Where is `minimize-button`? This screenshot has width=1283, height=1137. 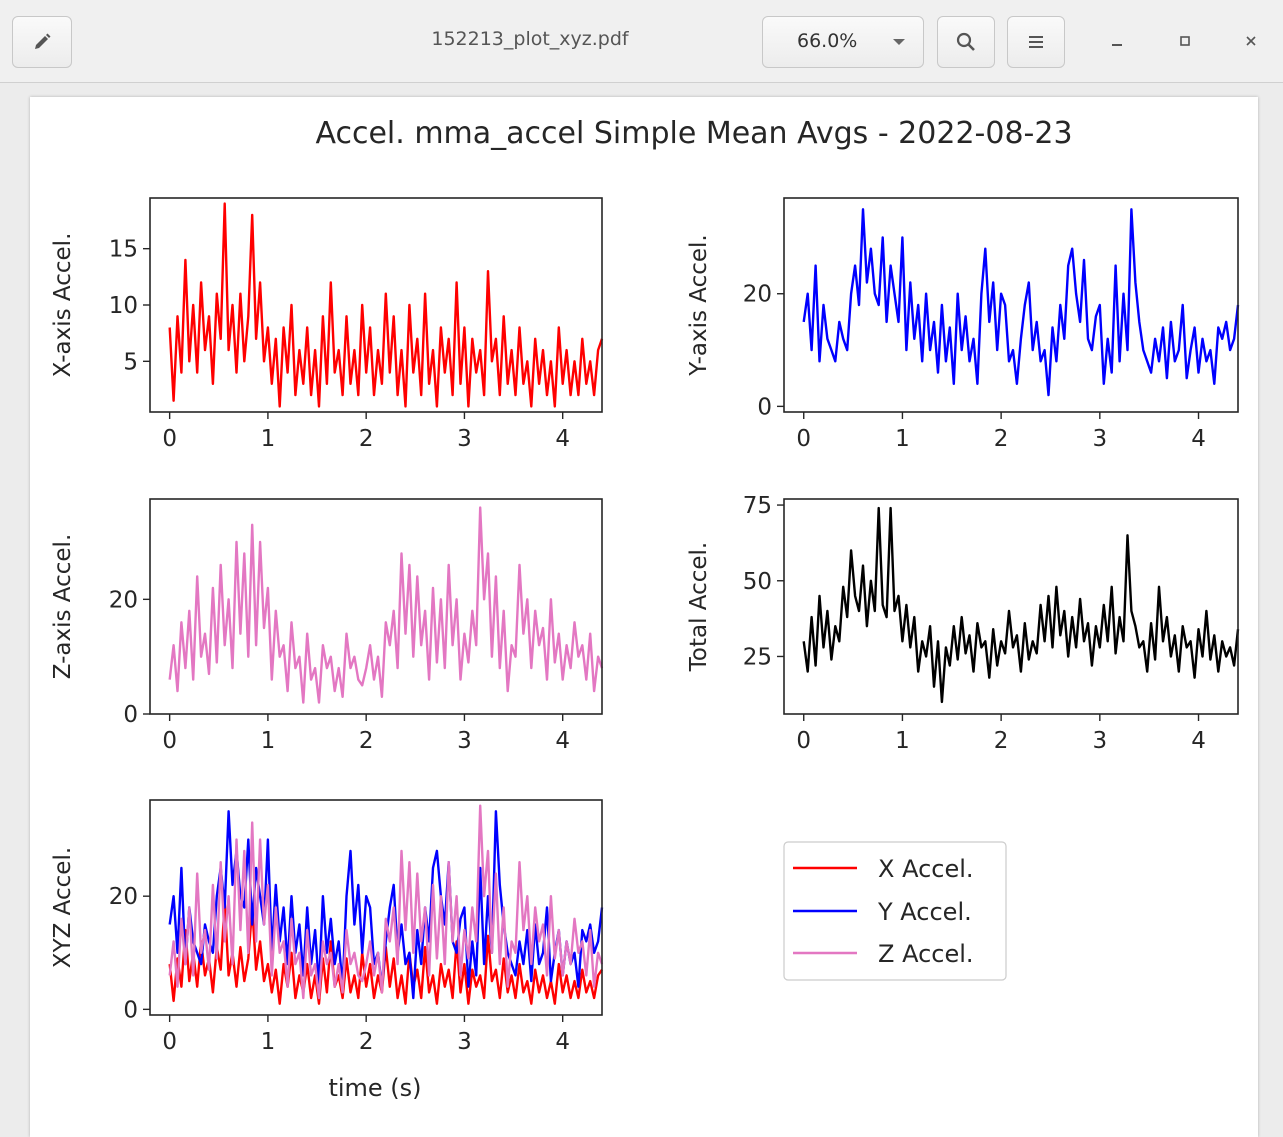 minimize-button is located at coordinates (1117, 41).